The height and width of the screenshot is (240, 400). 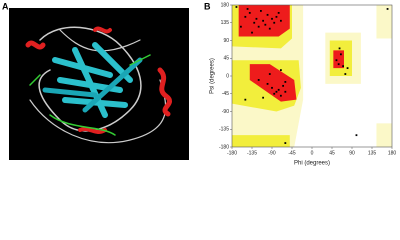 I want to click on x-tick-label: 45, so click(x=332, y=153).